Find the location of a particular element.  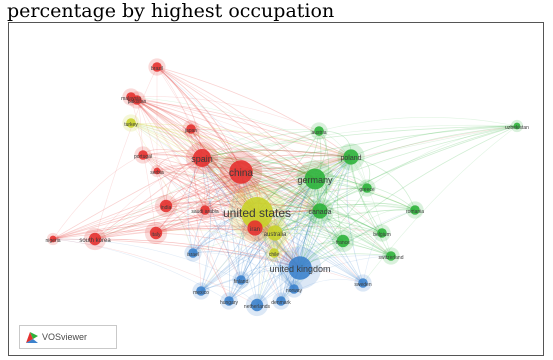

node-label-brazil: brazil is located at coordinates (157, 69).